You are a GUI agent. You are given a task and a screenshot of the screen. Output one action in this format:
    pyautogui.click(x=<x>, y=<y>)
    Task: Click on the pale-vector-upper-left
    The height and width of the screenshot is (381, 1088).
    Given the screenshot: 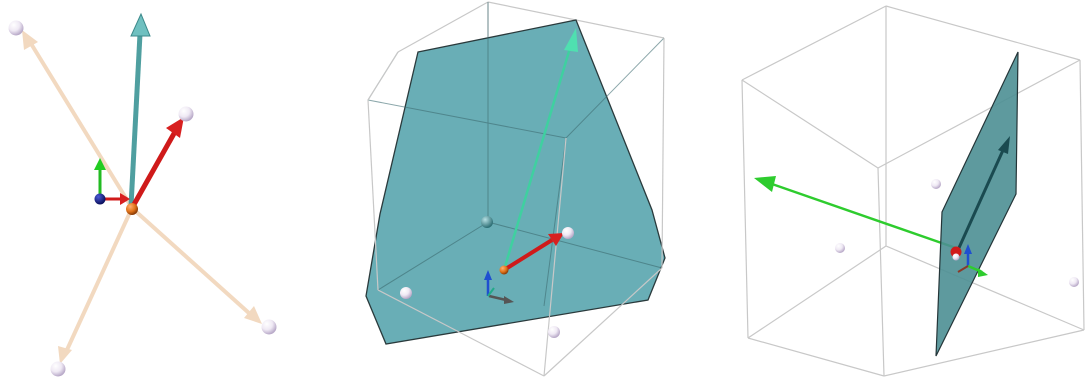 What is the action you would take?
    pyautogui.click(x=78, y=120)
    